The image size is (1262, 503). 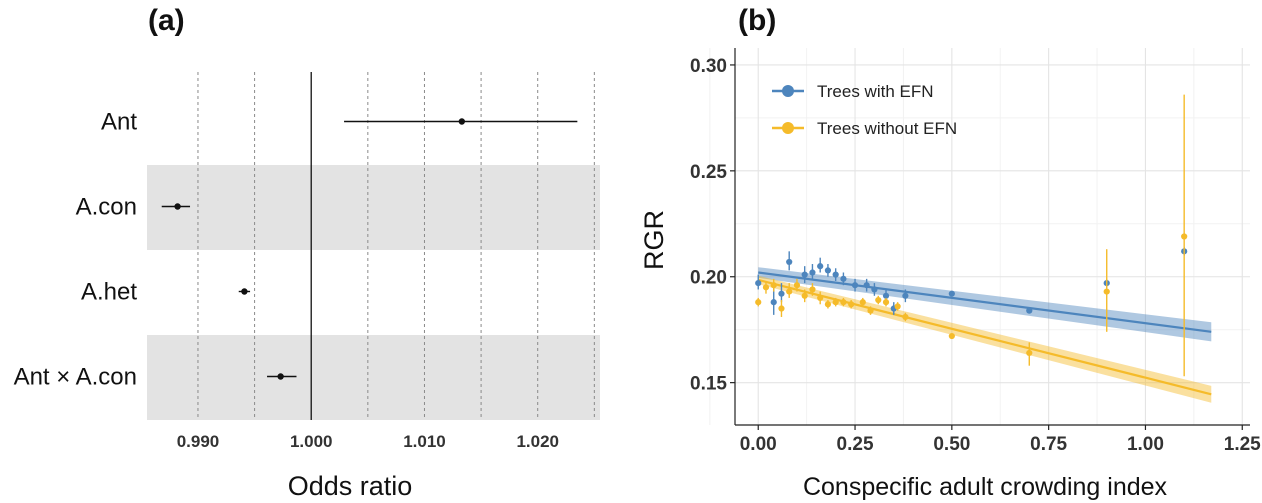 I want to click on y-tick-label: 0.30, so click(x=708, y=66).